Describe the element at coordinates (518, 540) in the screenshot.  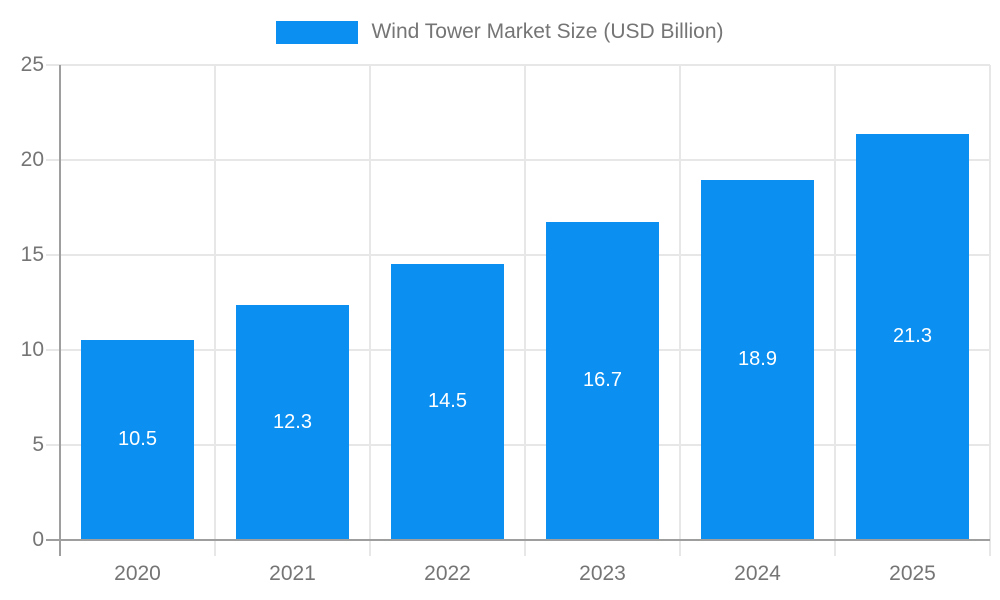
I see `x-axis-line` at that location.